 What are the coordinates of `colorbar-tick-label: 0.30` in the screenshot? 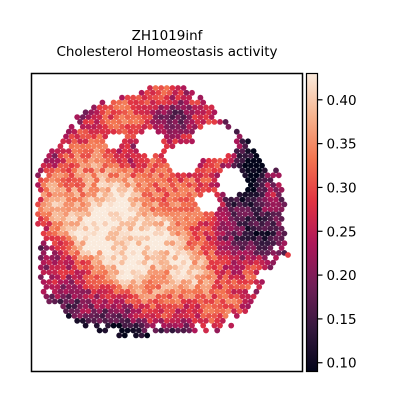 It's located at (342, 188).